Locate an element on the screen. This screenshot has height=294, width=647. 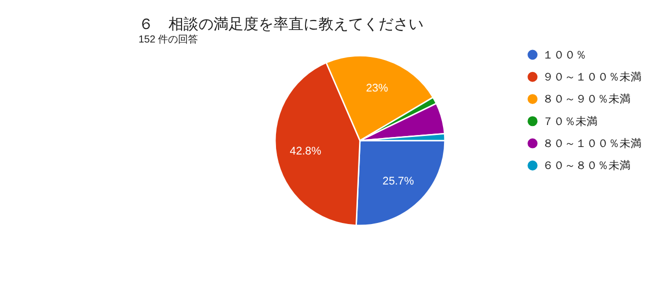
legend-label: ８０～９０％未満 is located at coordinates (586, 99).